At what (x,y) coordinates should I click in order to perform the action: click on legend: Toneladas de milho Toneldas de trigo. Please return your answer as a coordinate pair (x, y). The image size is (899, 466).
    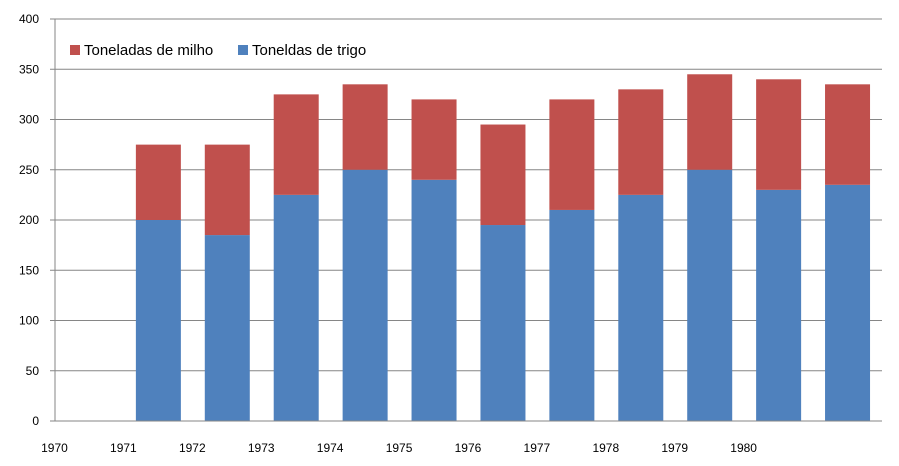
    Looking at the image, I should click on (218, 50).